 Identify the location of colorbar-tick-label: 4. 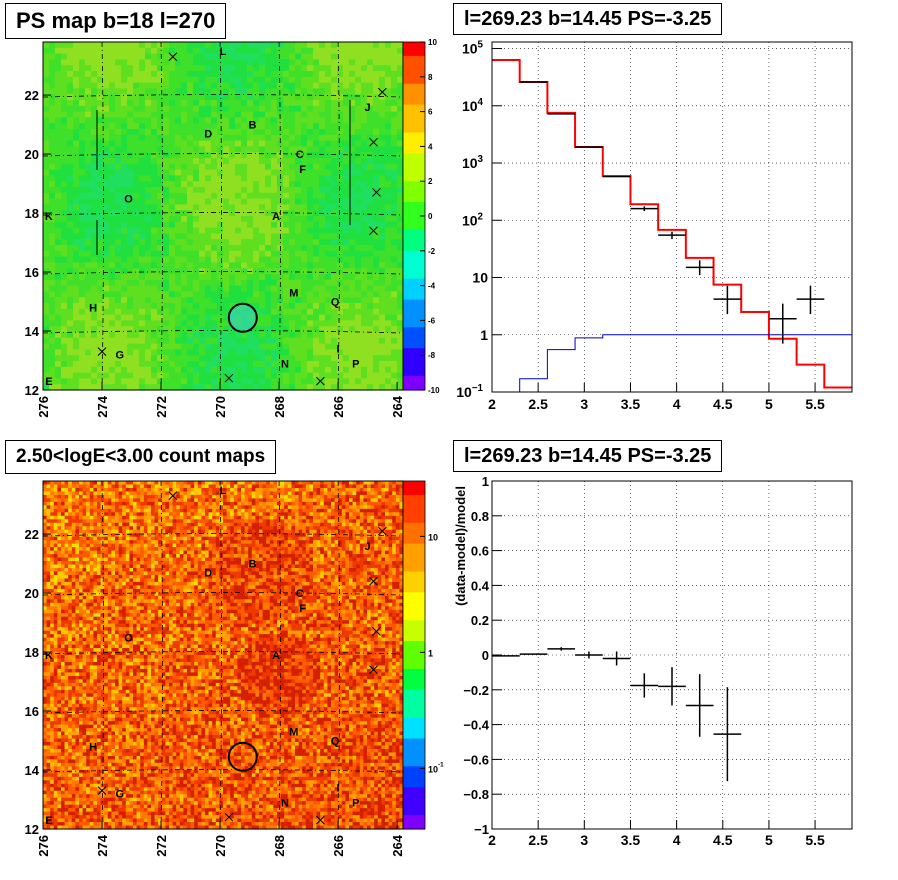
(430, 146).